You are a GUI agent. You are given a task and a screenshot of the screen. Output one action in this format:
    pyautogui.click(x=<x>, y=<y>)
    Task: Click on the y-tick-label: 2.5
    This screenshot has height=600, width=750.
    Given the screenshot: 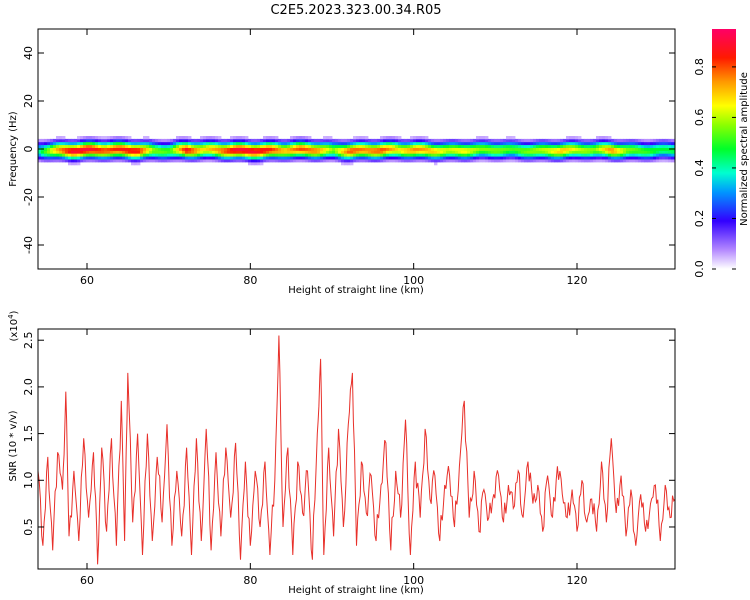 What is the action you would take?
    pyautogui.click(x=28, y=340)
    